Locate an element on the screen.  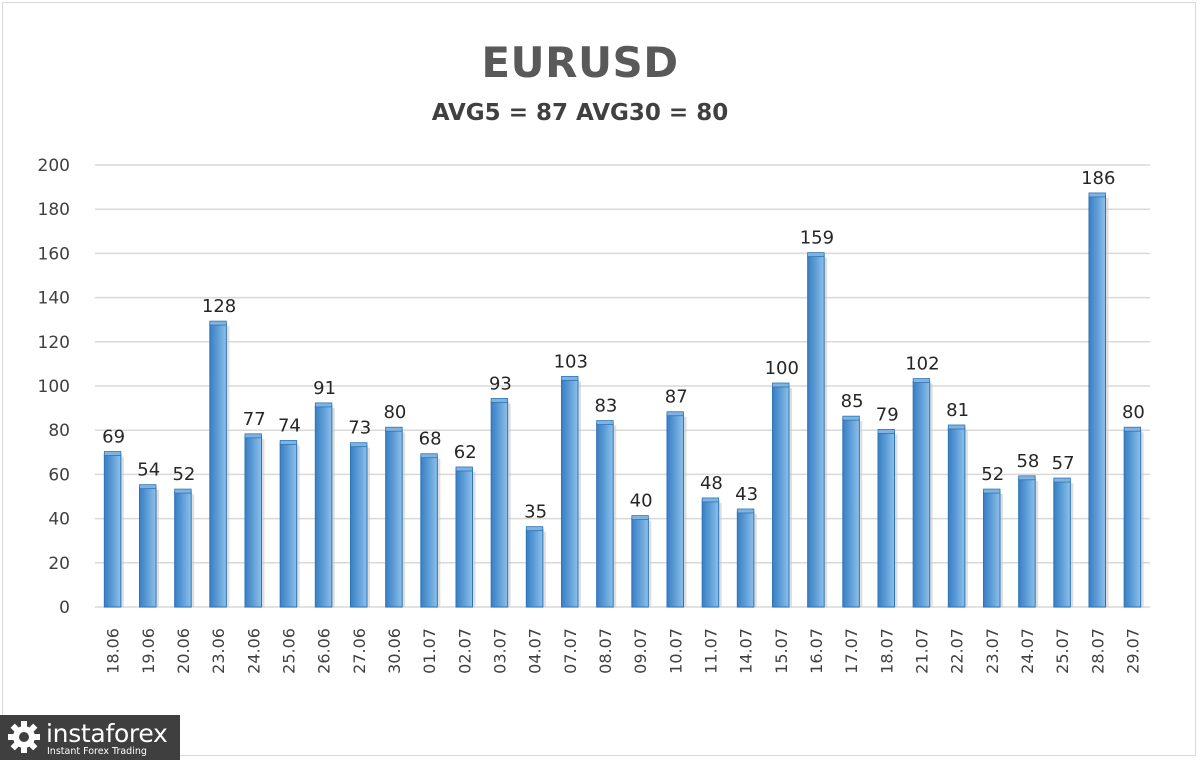
x-tick-label: 24.07 is located at coordinates (1027, 651).